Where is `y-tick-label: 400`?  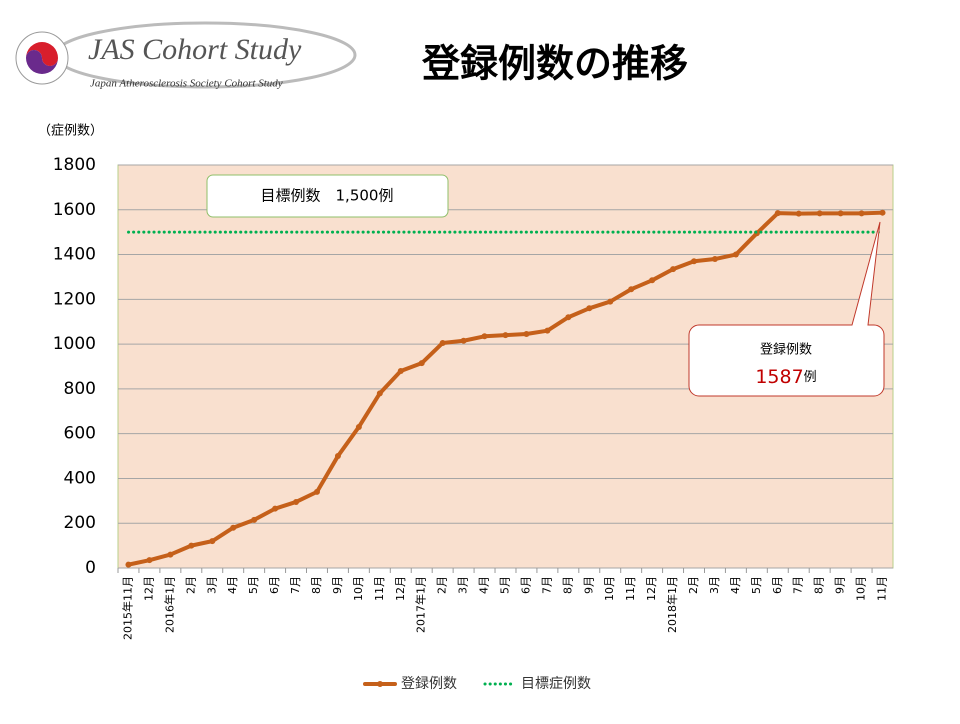 y-tick-label: 400 is located at coordinates (80, 478).